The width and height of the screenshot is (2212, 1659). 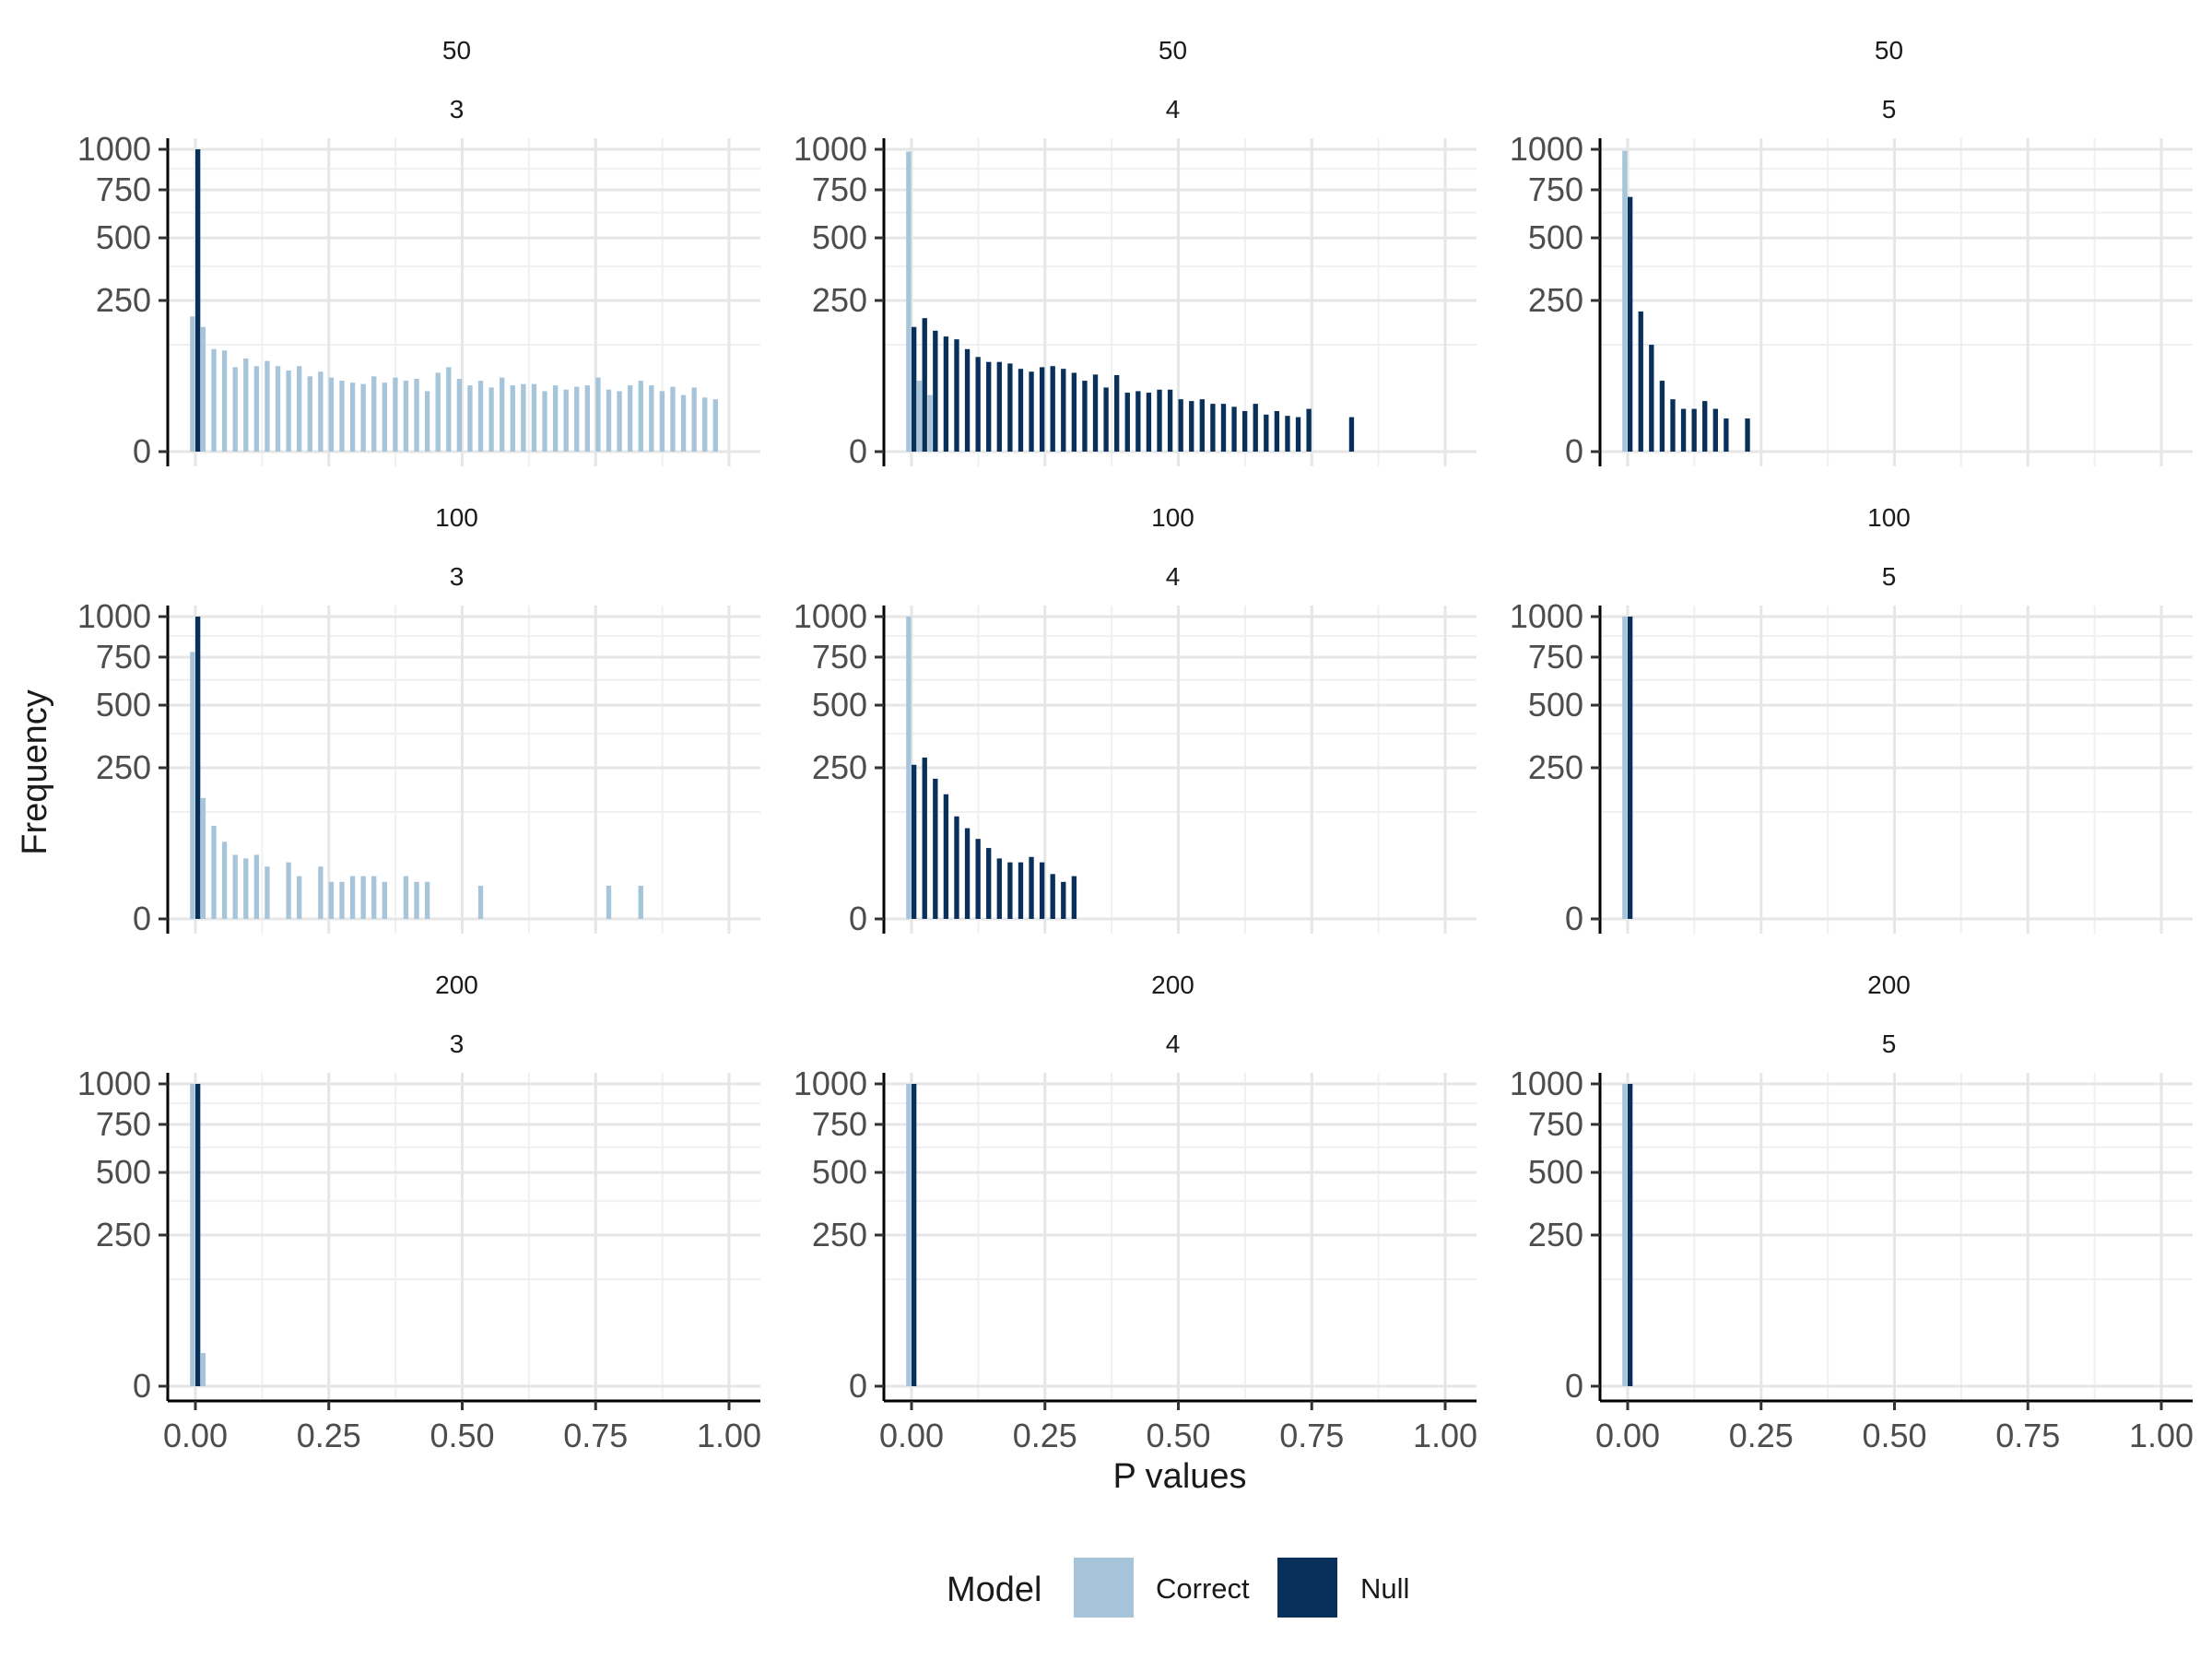 What do you see at coordinates (1179, 1476) in the screenshot?
I see `x-axis-title: P values` at bounding box center [1179, 1476].